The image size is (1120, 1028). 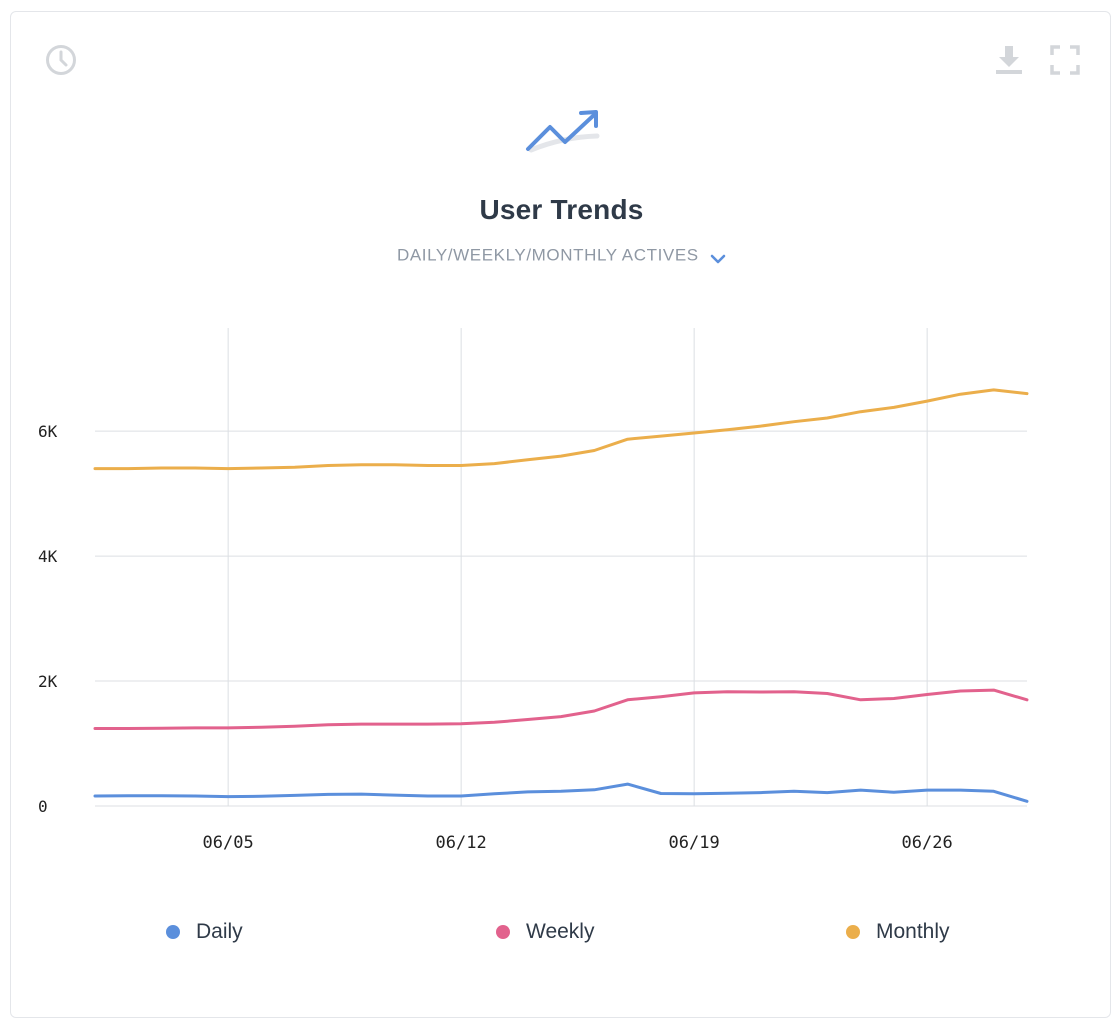 I want to click on chart-subtitle: DAILY/WEEKLY/MONTHLY ACTIVES, so click(x=561, y=255).